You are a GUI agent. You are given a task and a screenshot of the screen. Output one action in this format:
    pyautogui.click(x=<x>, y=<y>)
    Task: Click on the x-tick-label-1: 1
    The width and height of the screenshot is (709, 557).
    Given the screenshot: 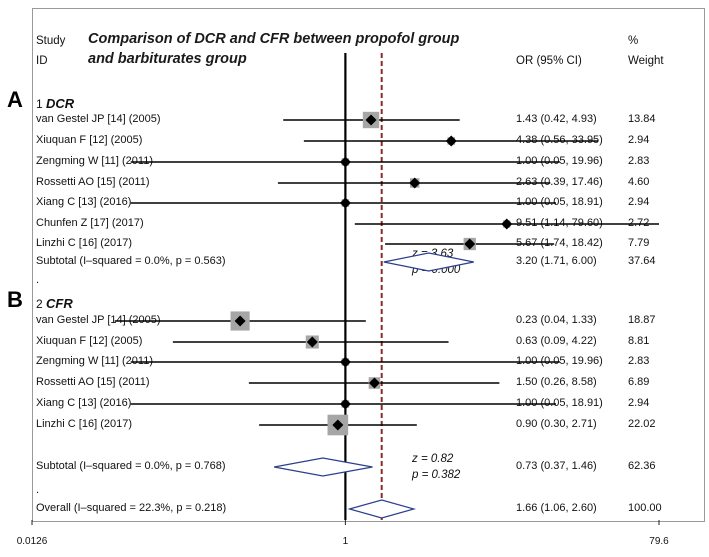 What is the action you would take?
    pyautogui.click(x=345, y=541)
    